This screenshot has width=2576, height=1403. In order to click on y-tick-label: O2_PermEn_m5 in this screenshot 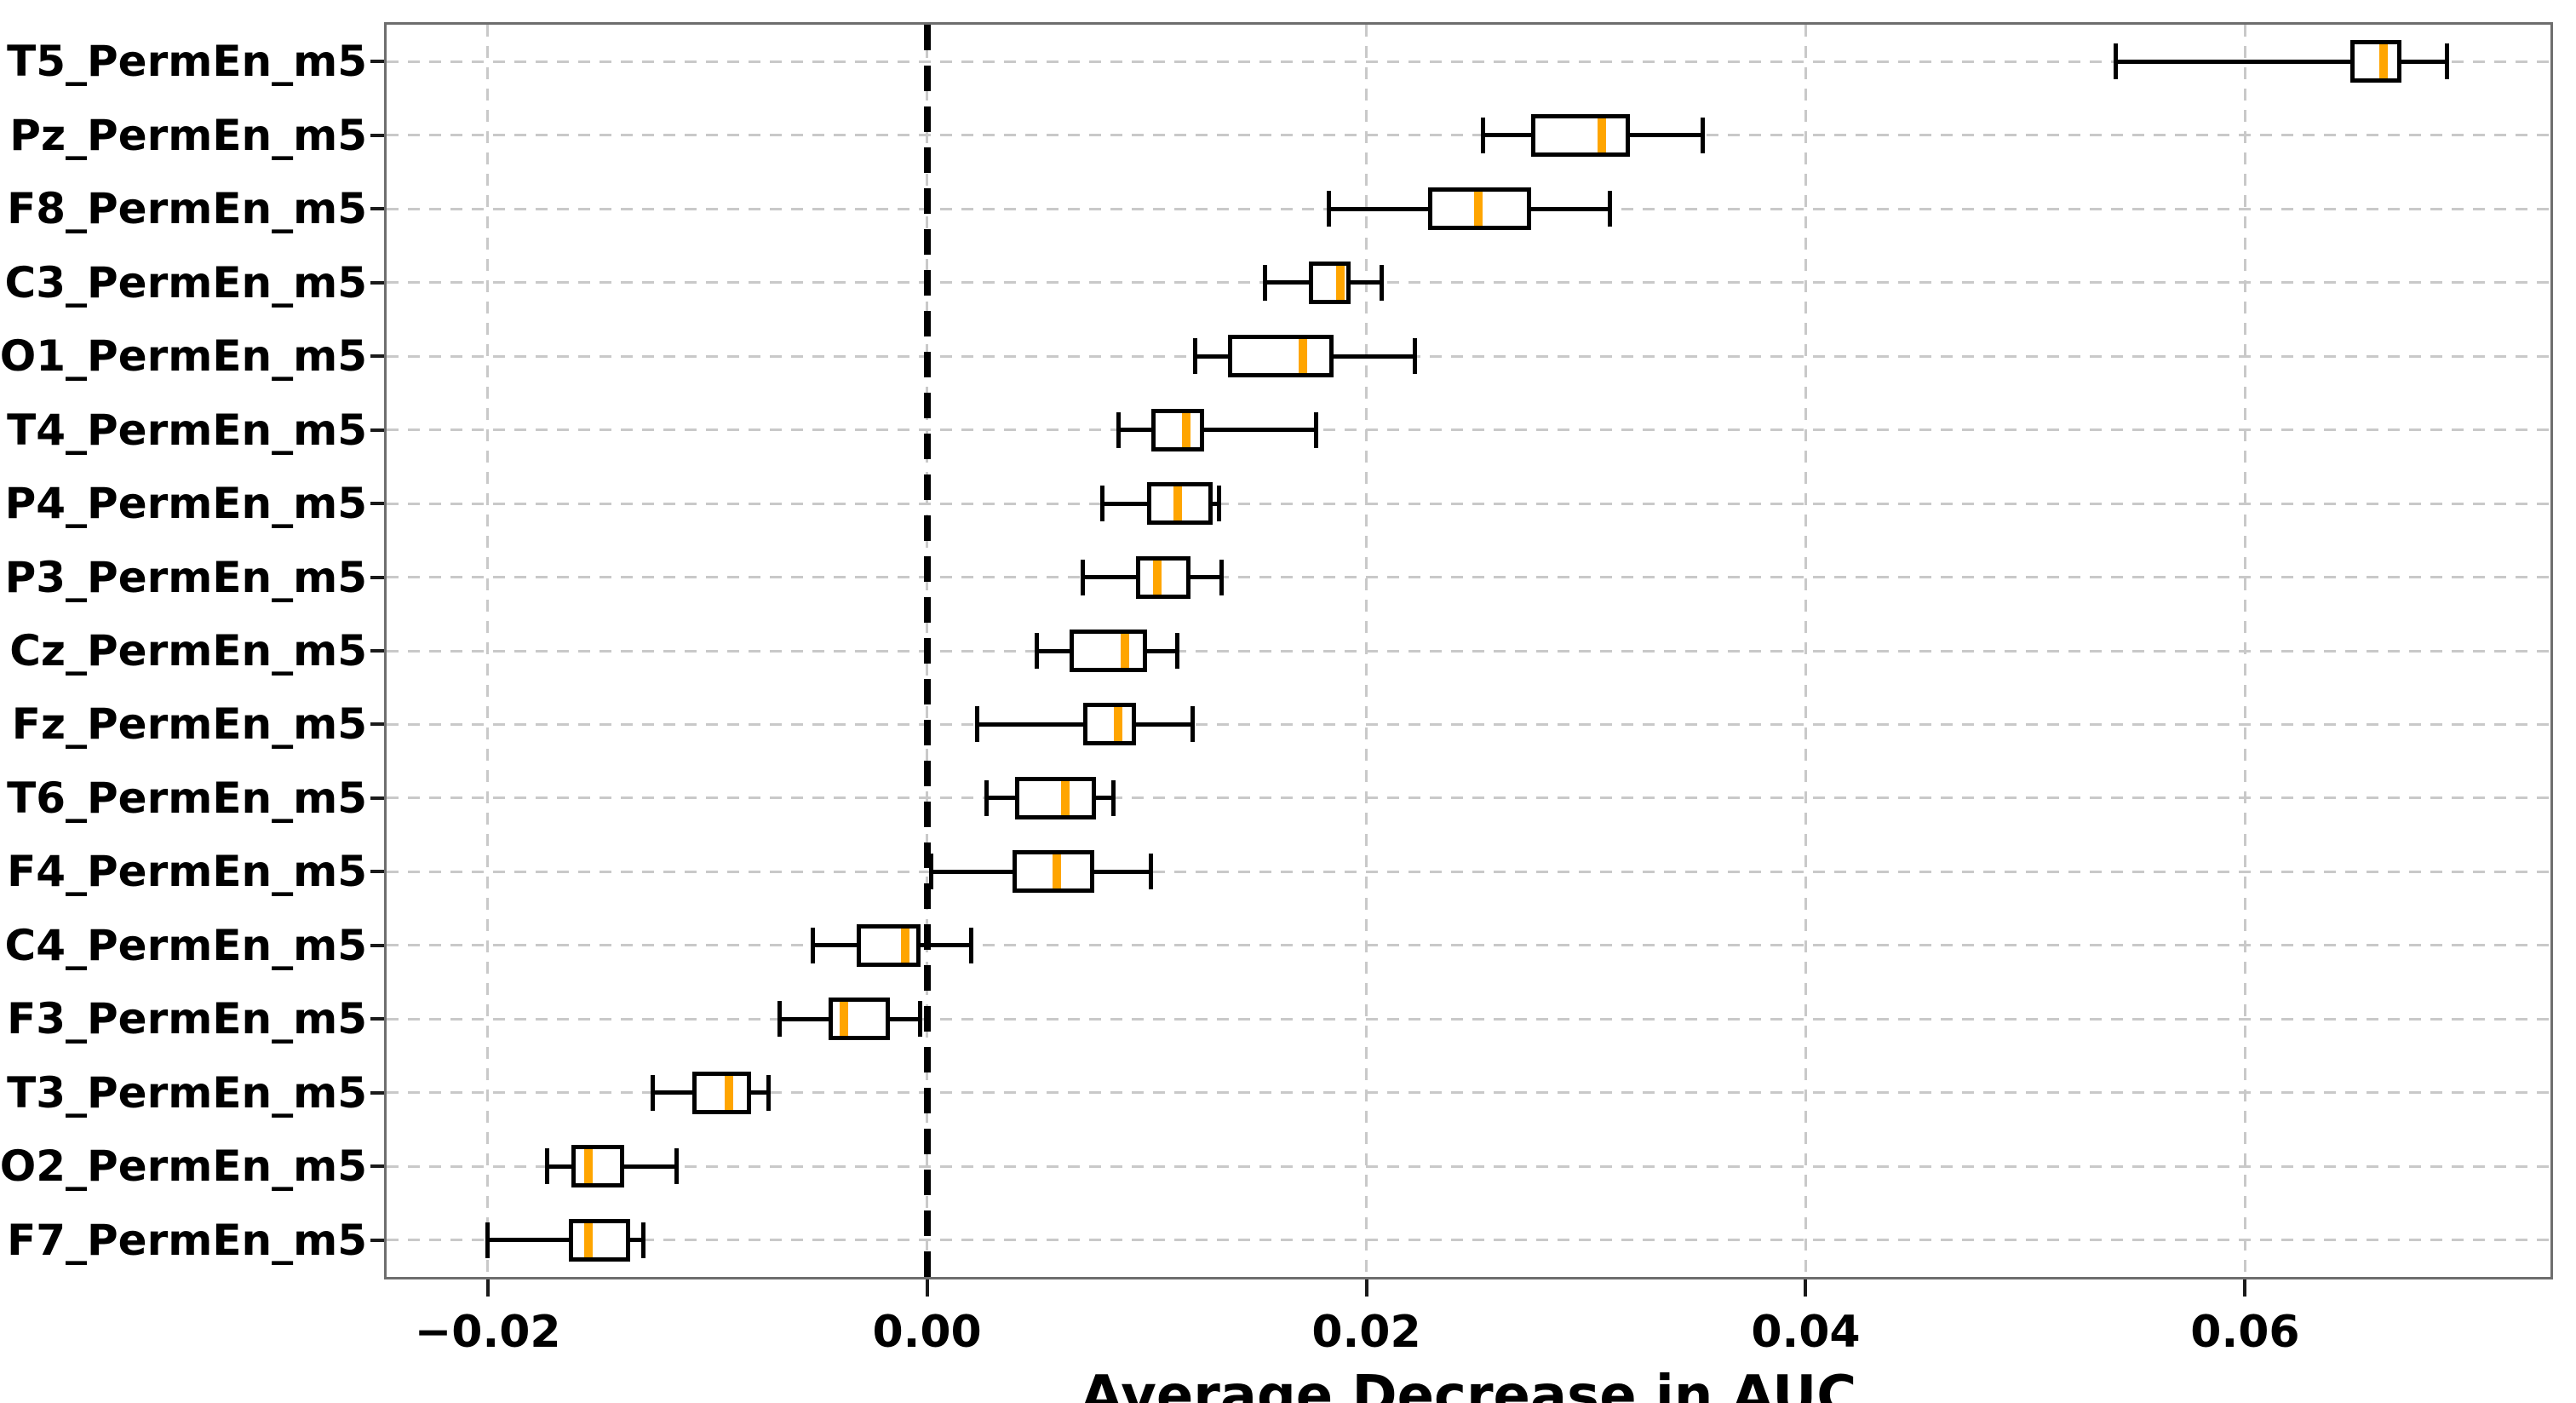, I will do `click(183, 1167)`.